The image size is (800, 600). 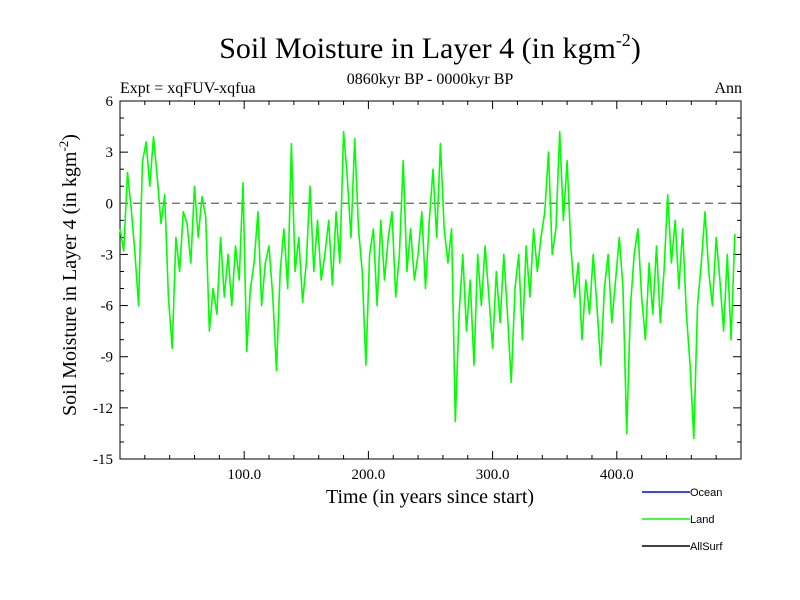 What do you see at coordinates (107, 307) in the screenshot?
I see `y-tick-label: -6` at bounding box center [107, 307].